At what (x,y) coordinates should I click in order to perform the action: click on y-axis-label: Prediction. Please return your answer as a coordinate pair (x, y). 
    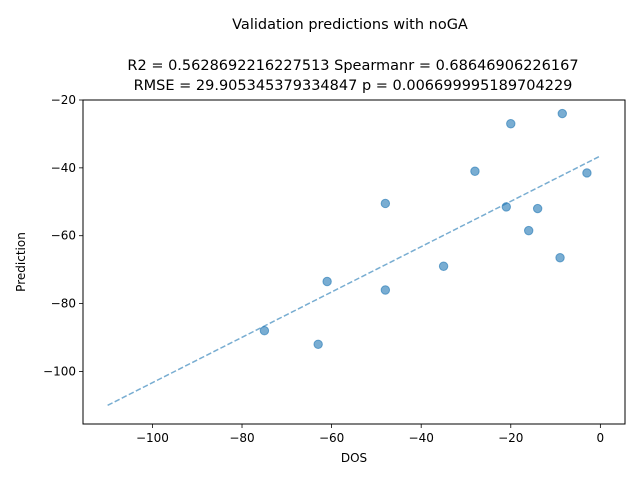
    Looking at the image, I should click on (21, 262).